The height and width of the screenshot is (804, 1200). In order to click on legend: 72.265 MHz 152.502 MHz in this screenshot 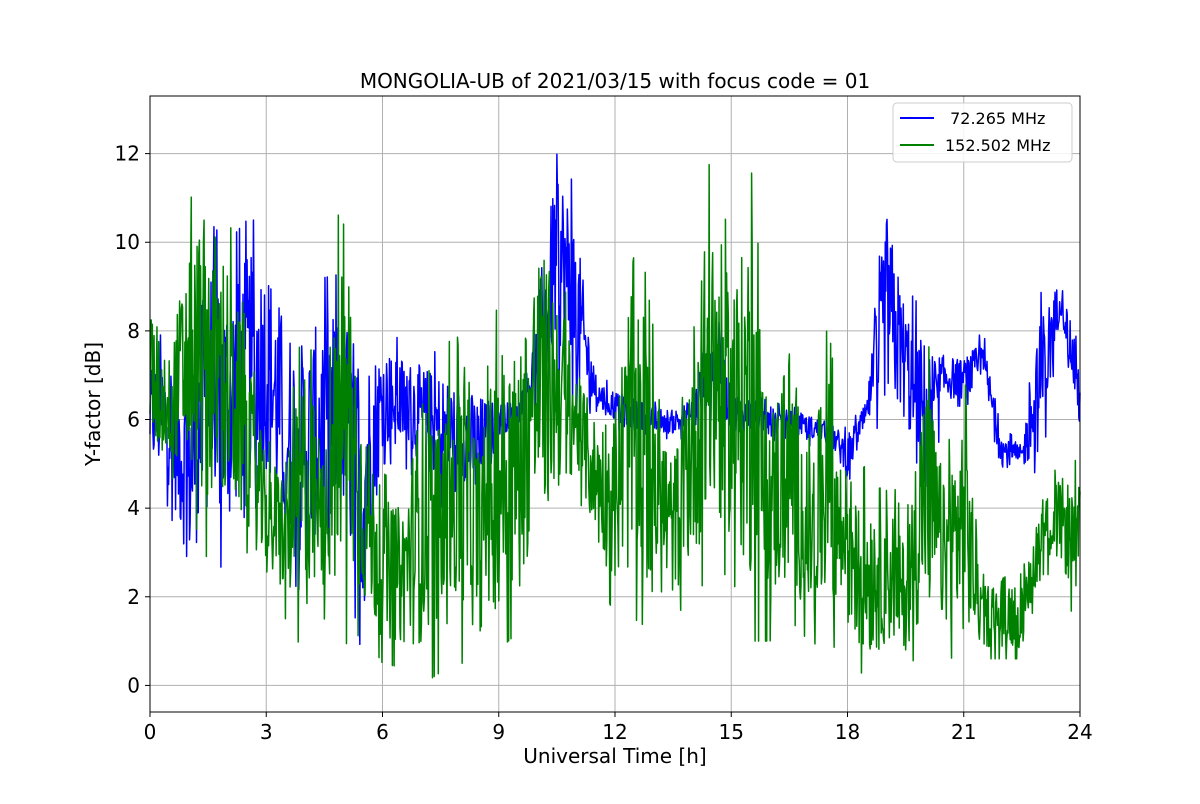, I will do `click(982, 132)`.